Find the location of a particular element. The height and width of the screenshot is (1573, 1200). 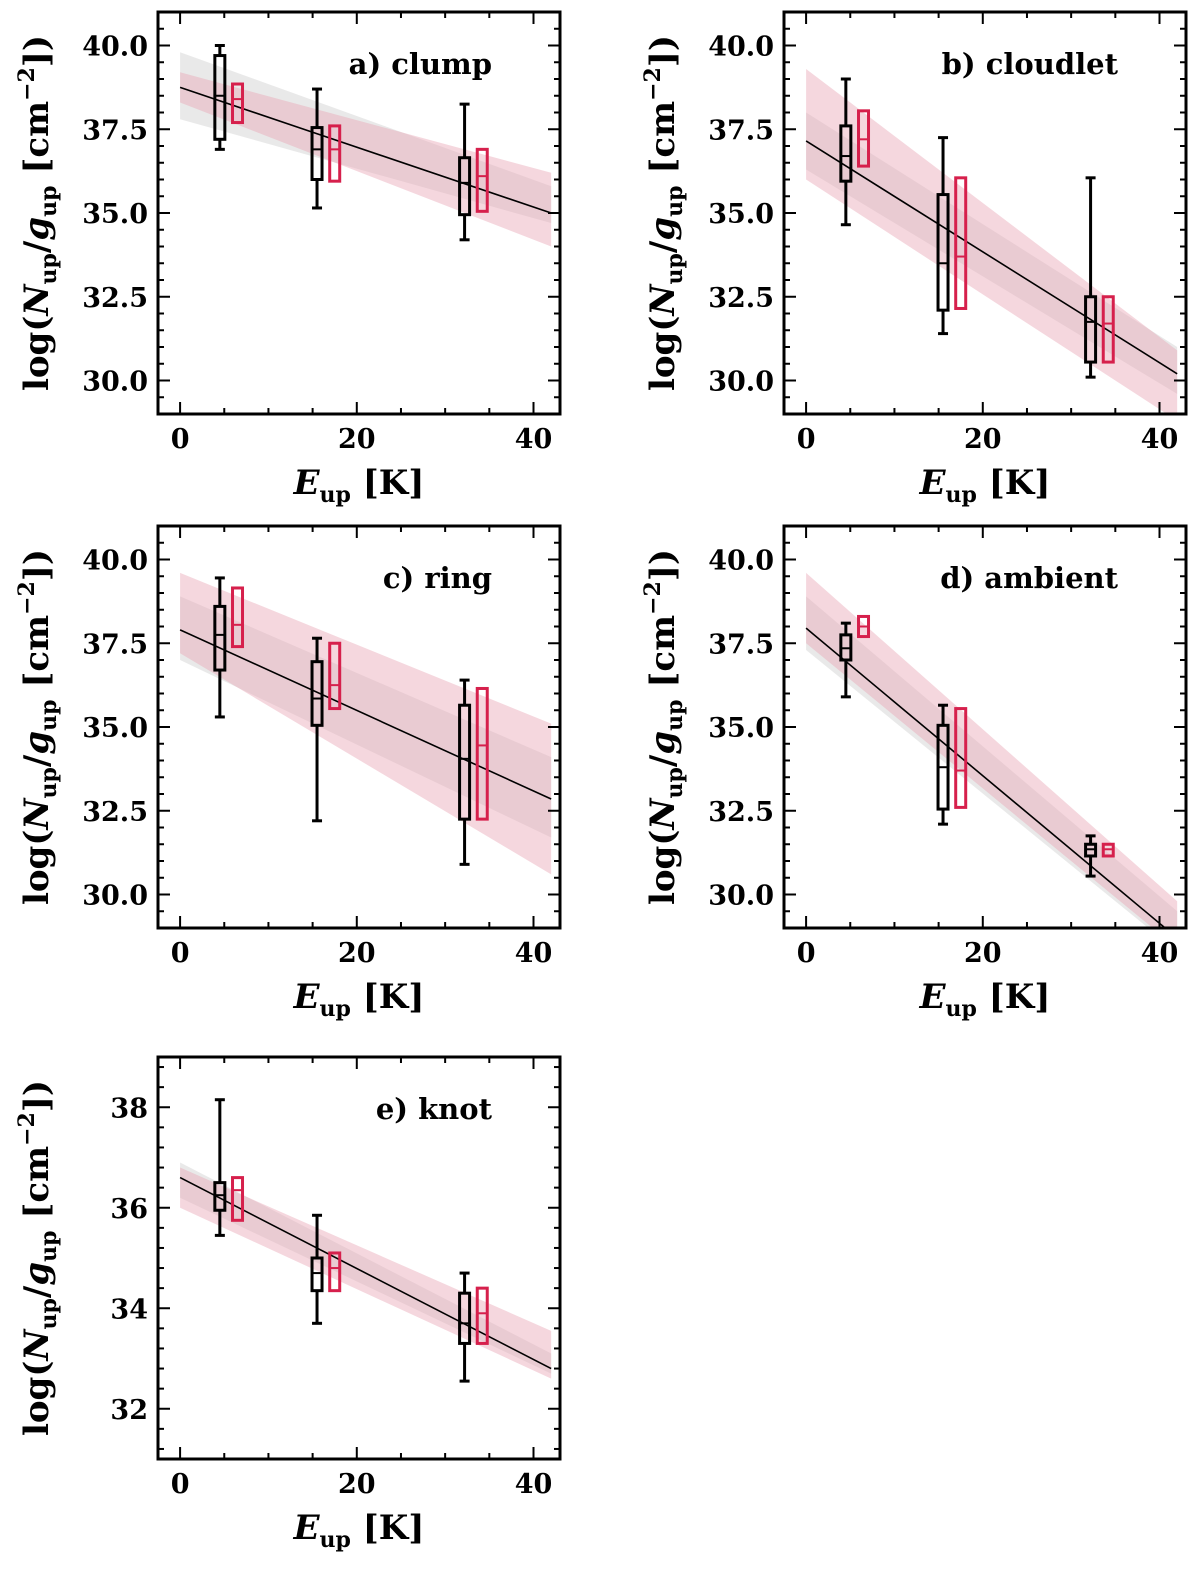

panel-label: a) clump is located at coordinates (420, 64).